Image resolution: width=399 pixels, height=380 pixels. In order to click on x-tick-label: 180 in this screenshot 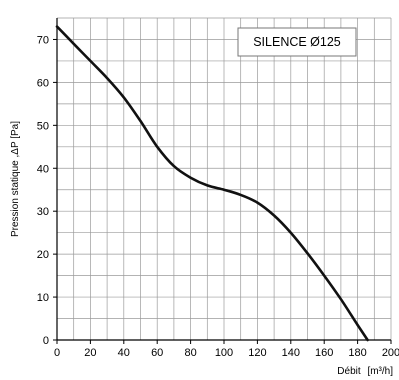, I will do `click(357, 353)`.